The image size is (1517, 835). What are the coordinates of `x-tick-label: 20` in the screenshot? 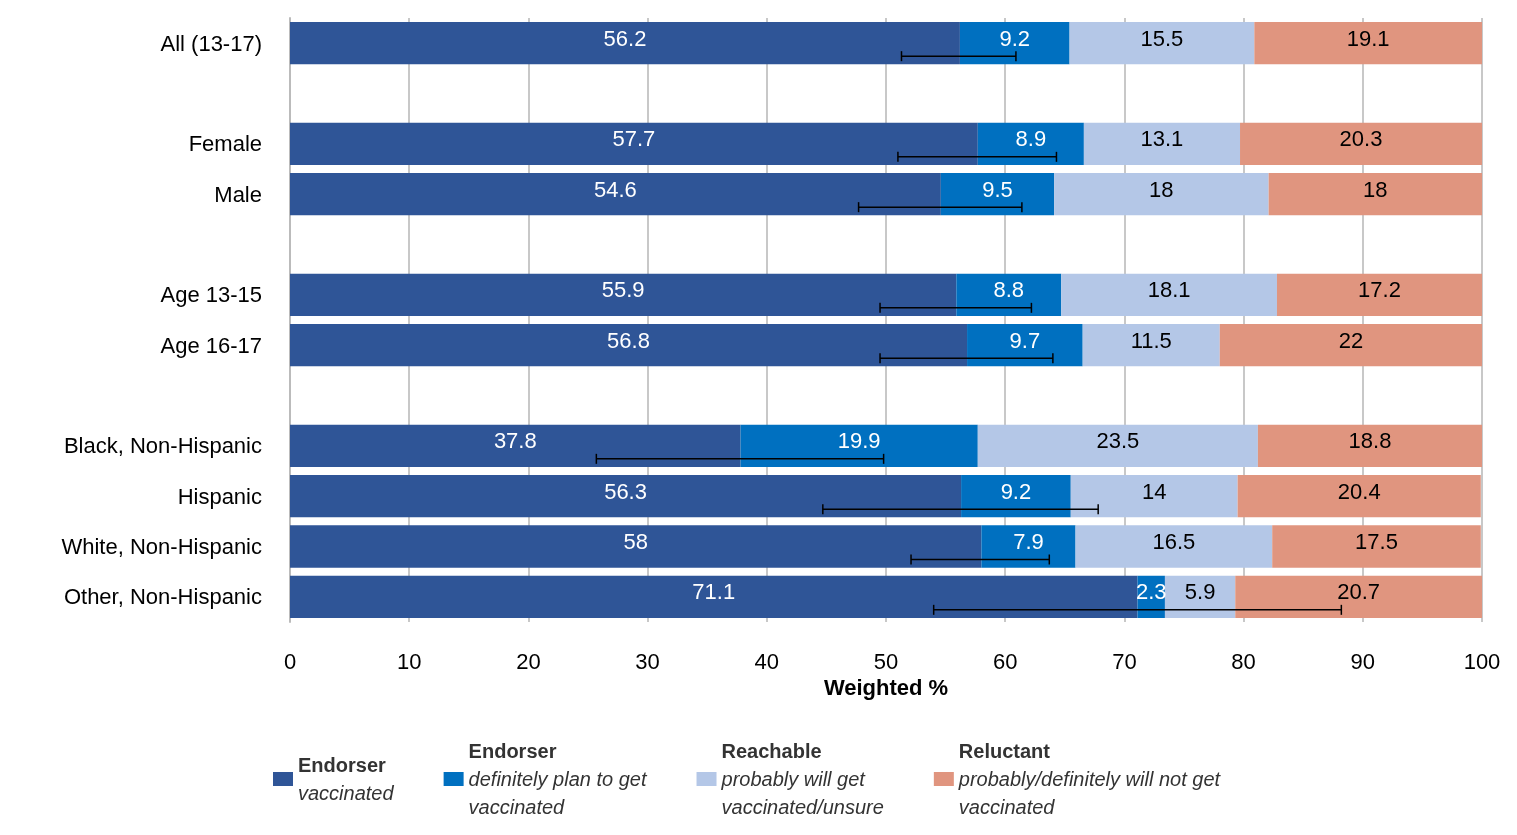 It's located at (528, 661).